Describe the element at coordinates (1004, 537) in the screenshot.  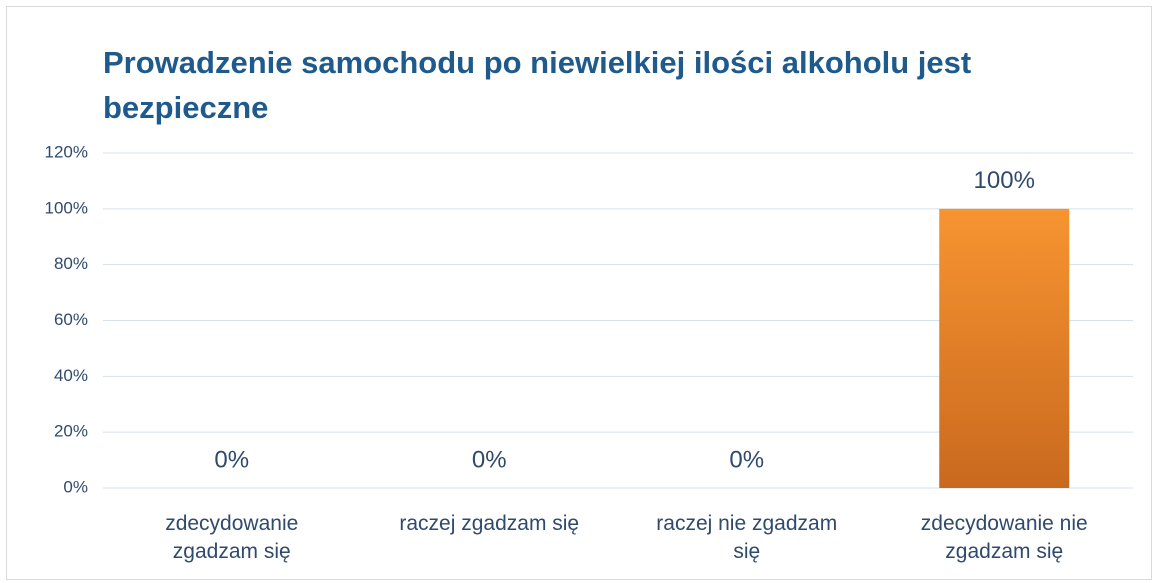
I see `x-tick-label: zdecydowanie nie zgadzam się` at that location.